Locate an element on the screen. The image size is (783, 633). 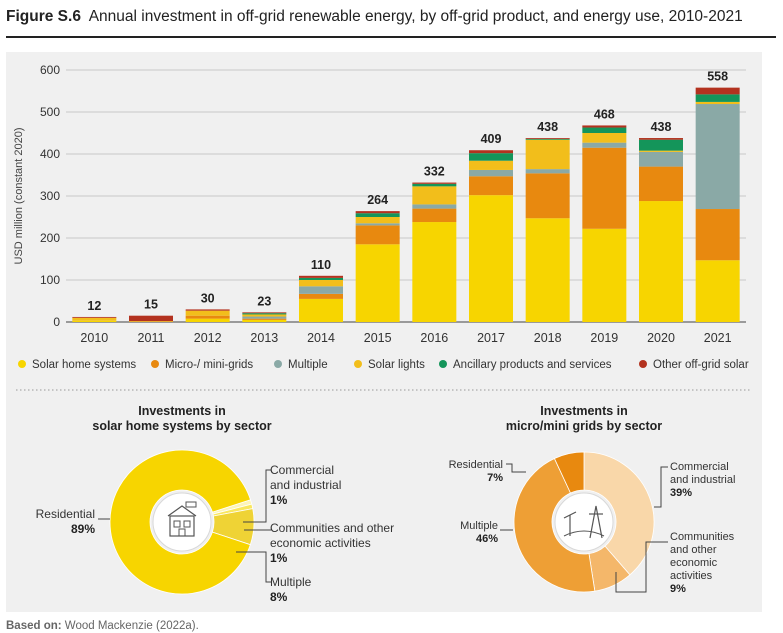
donut-title-line: micro/mini grids by sector is located at coordinates (584, 426).